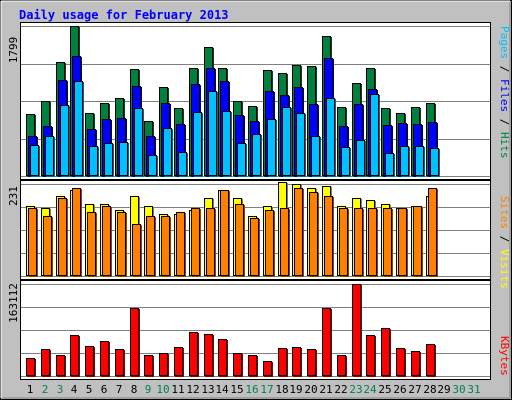 This screenshot has width=512, height=400. Describe the element at coordinates (207, 389) in the screenshot. I see `day-label-13: 13` at that location.